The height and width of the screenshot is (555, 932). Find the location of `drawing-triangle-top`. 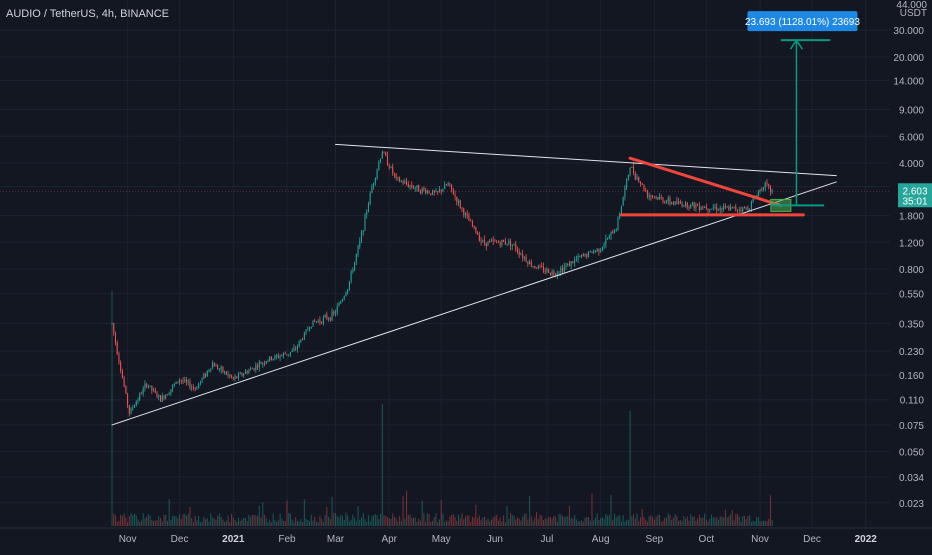

drawing-triangle-top is located at coordinates (705, 181).